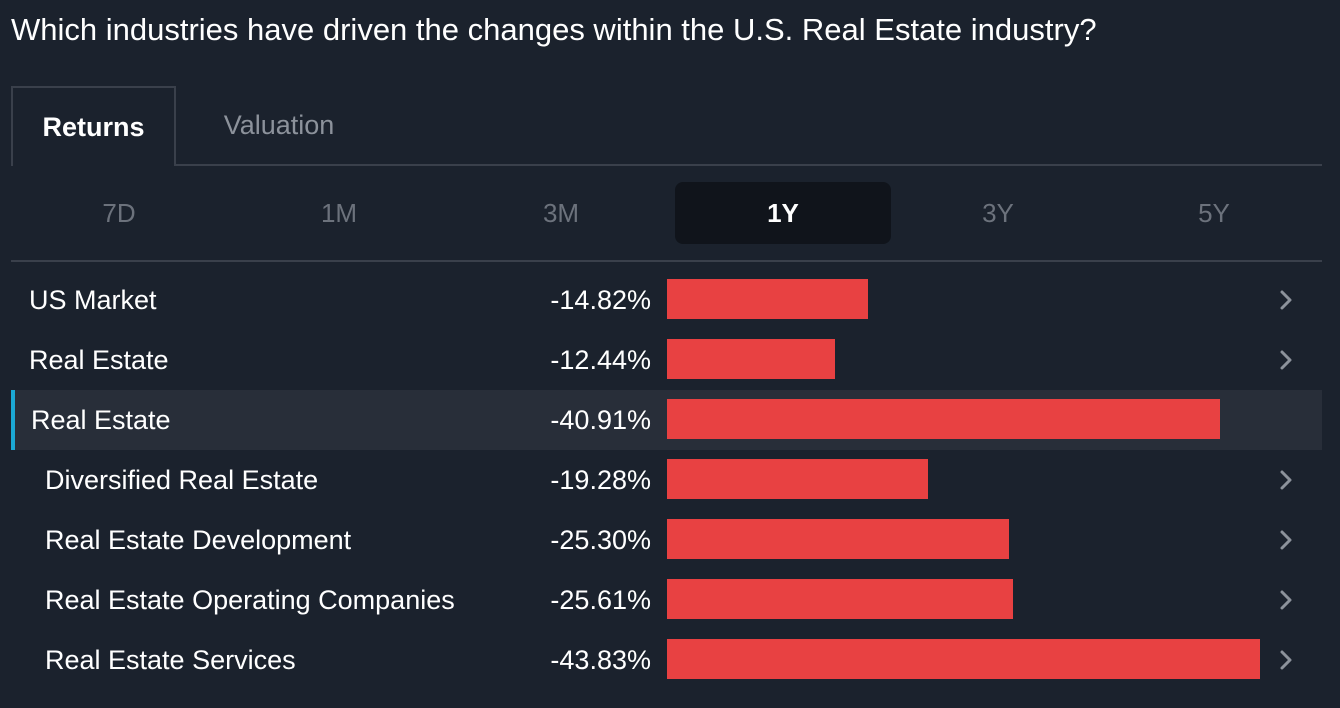  Describe the element at coordinates (600, 480) in the screenshot. I see `row-value: -19.28%` at that location.